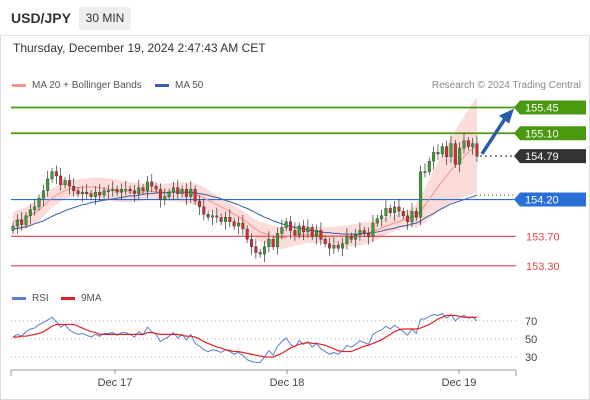  Describe the element at coordinates (19, 298) in the screenshot. I see `rsi-swatch` at that location.